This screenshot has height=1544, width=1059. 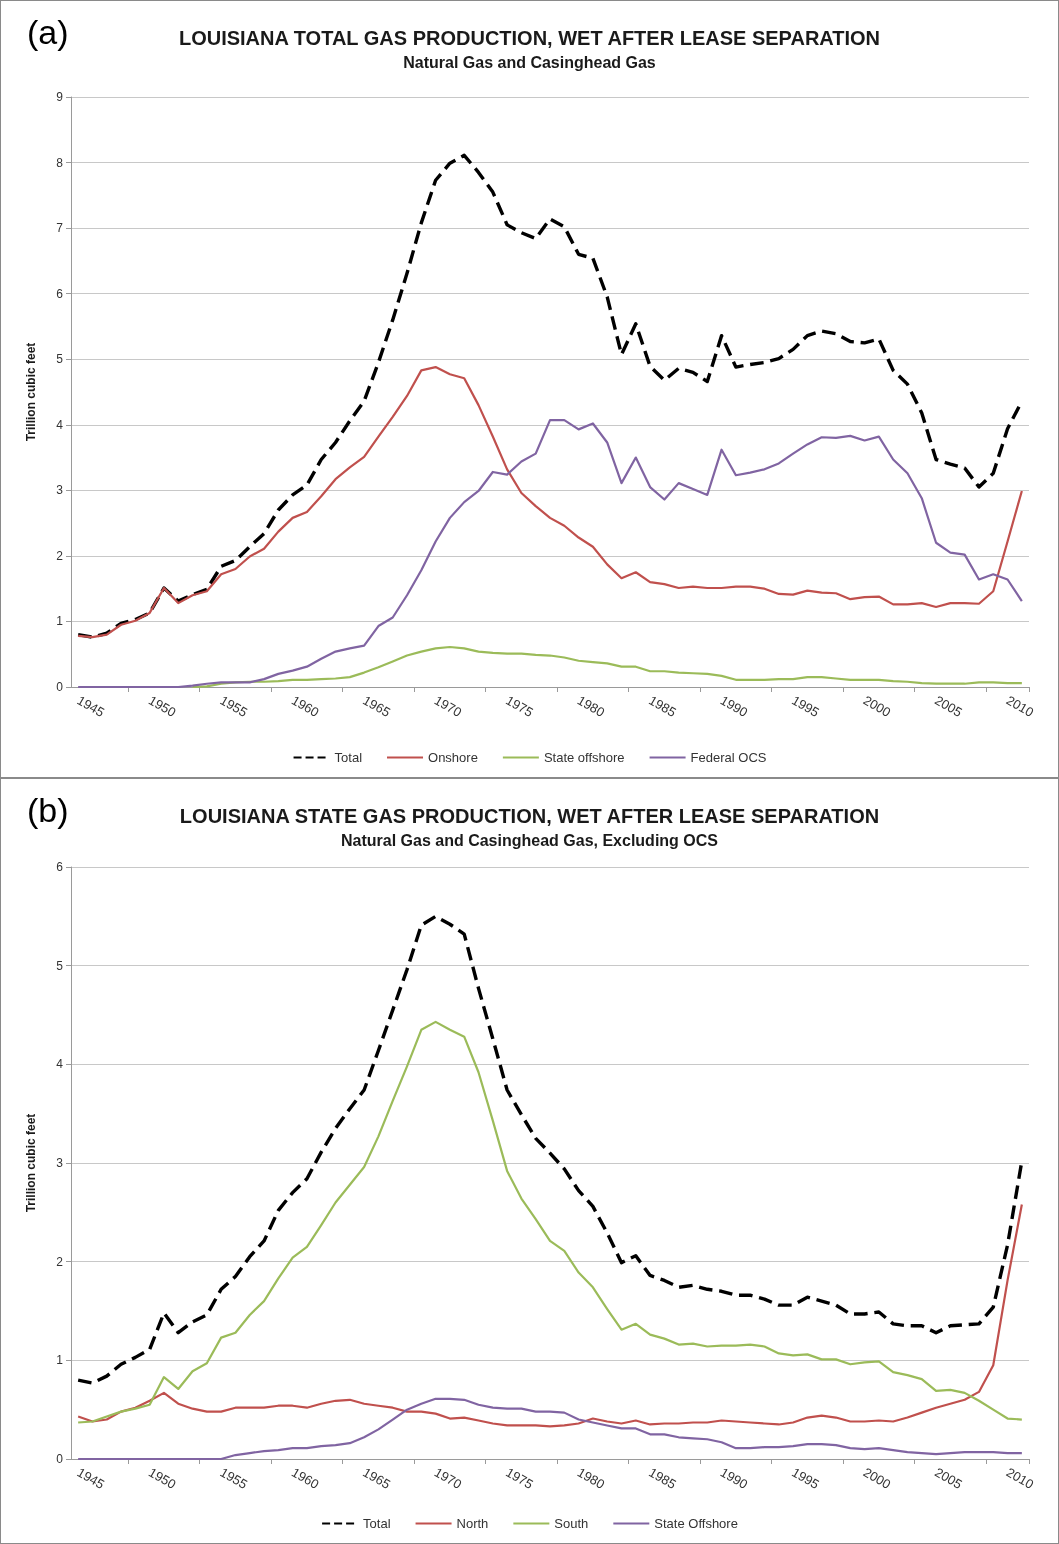 What do you see at coordinates (472, 1523) in the screenshot?
I see `legend-label: North` at bounding box center [472, 1523].